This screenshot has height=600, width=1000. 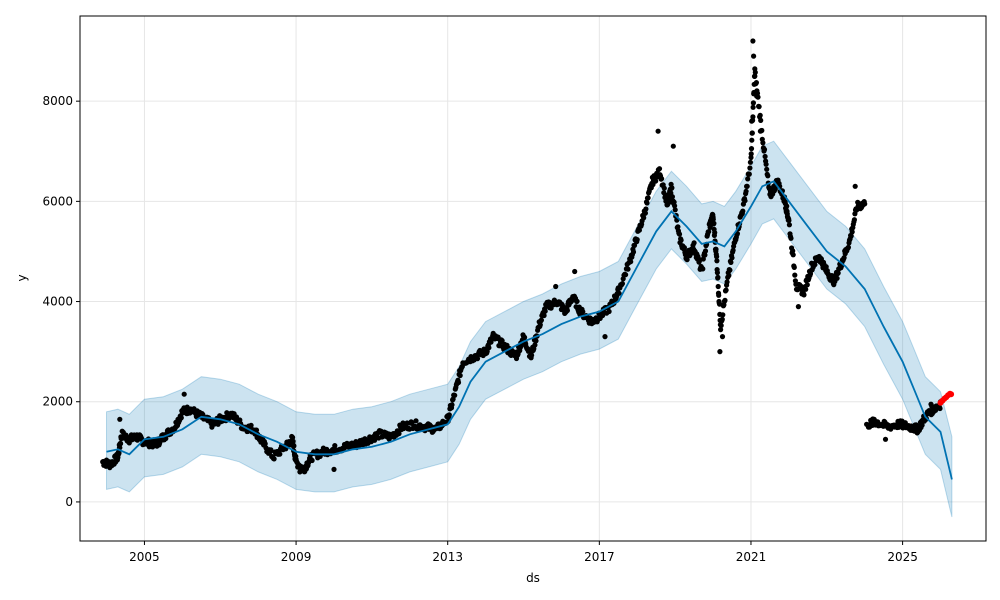 I want to click on y-axis: 0 2000 4000 6000 8000, so click(x=61, y=301).